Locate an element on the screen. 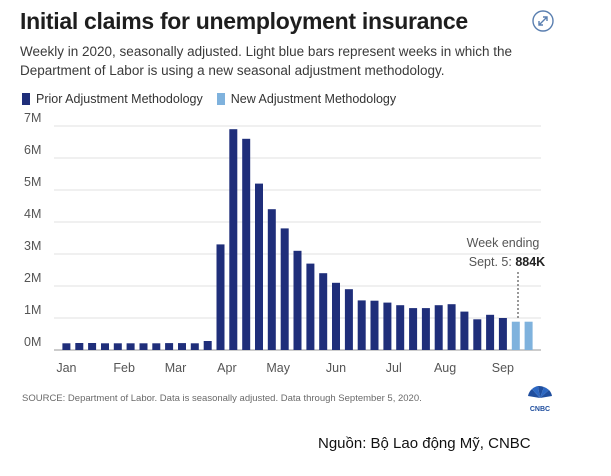  annotation-prefix: Sept. 5: is located at coordinates (492, 262).